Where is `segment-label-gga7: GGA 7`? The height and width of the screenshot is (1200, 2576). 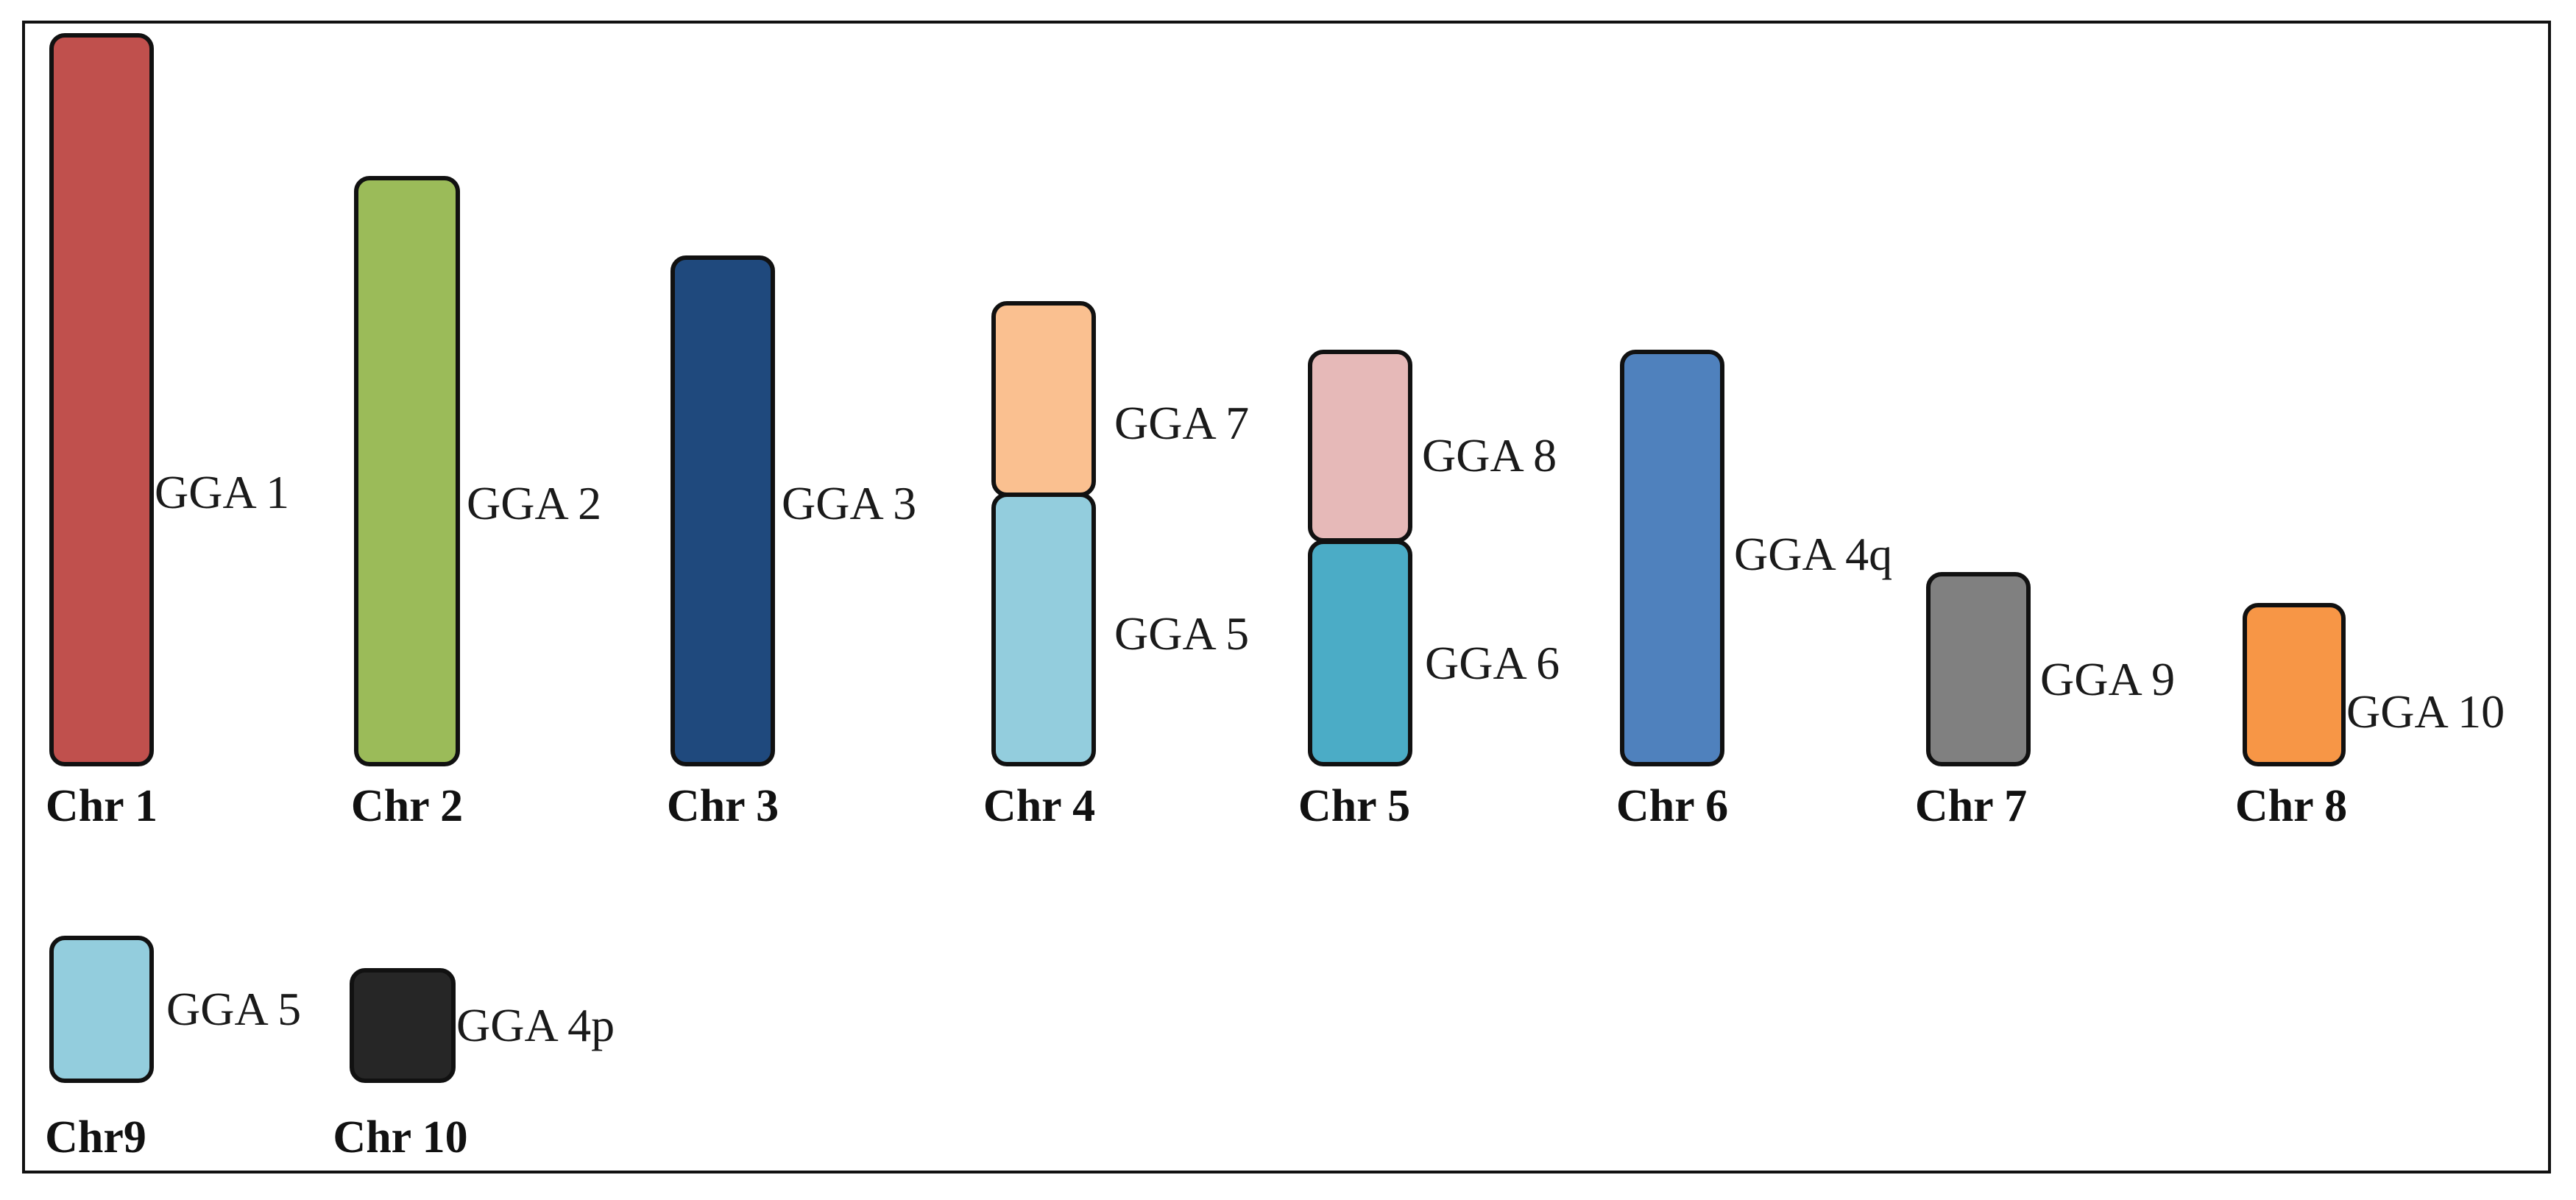
segment-label-gga7: GGA 7 is located at coordinates (1181, 423).